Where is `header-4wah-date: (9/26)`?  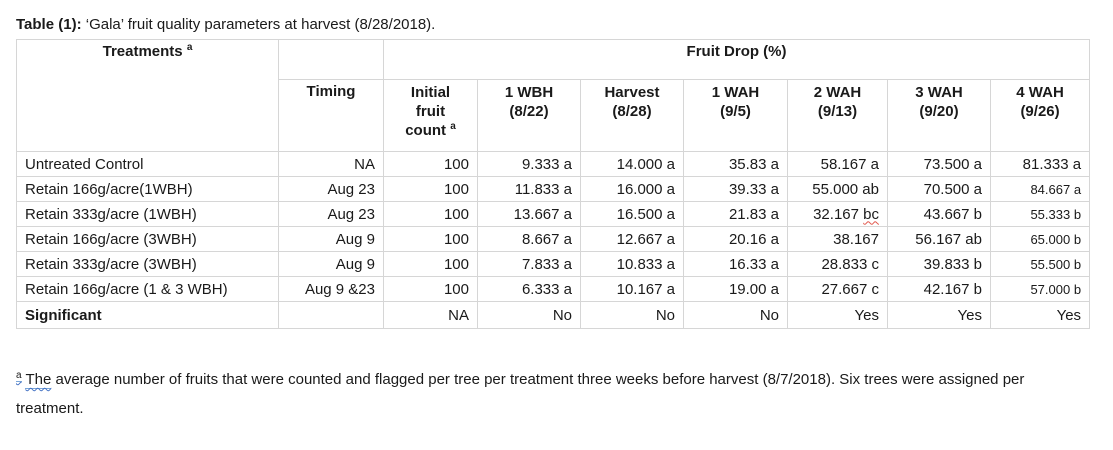
header-4wah-date: (9/26) is located at coordinates (1040, 111).